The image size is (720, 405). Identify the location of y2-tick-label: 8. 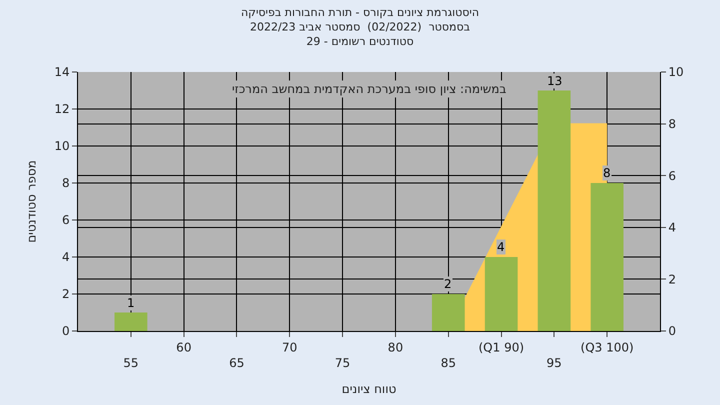
(672, 124).